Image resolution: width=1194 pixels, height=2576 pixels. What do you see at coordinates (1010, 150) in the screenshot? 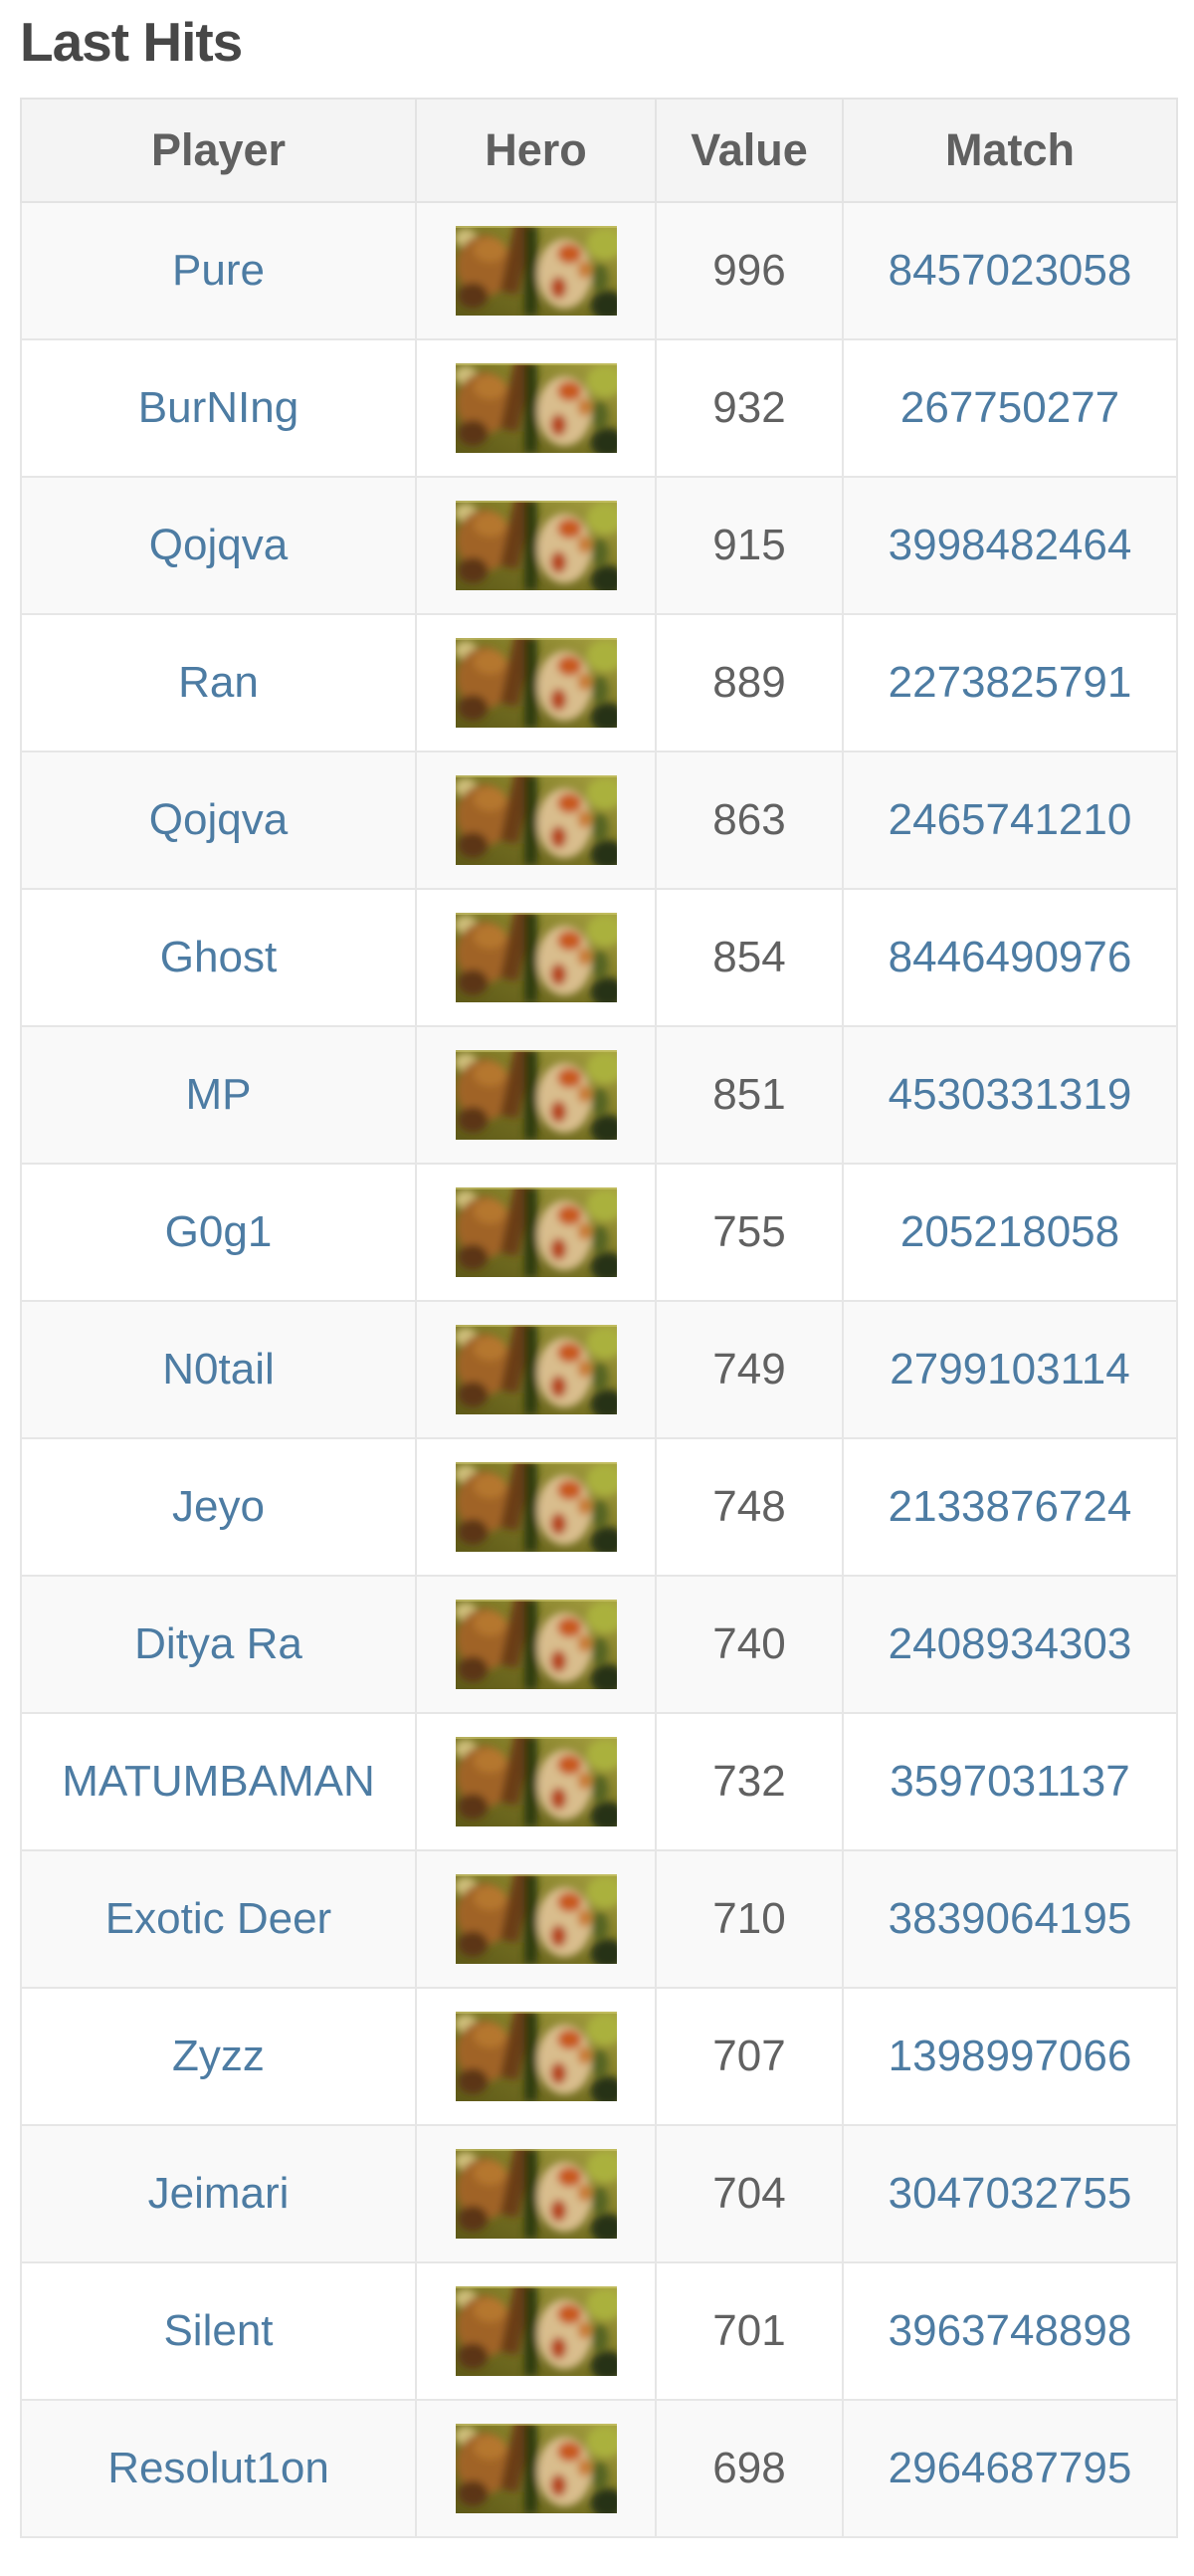
I see `column-header-match: Match` at bounding box center [1010, 150].